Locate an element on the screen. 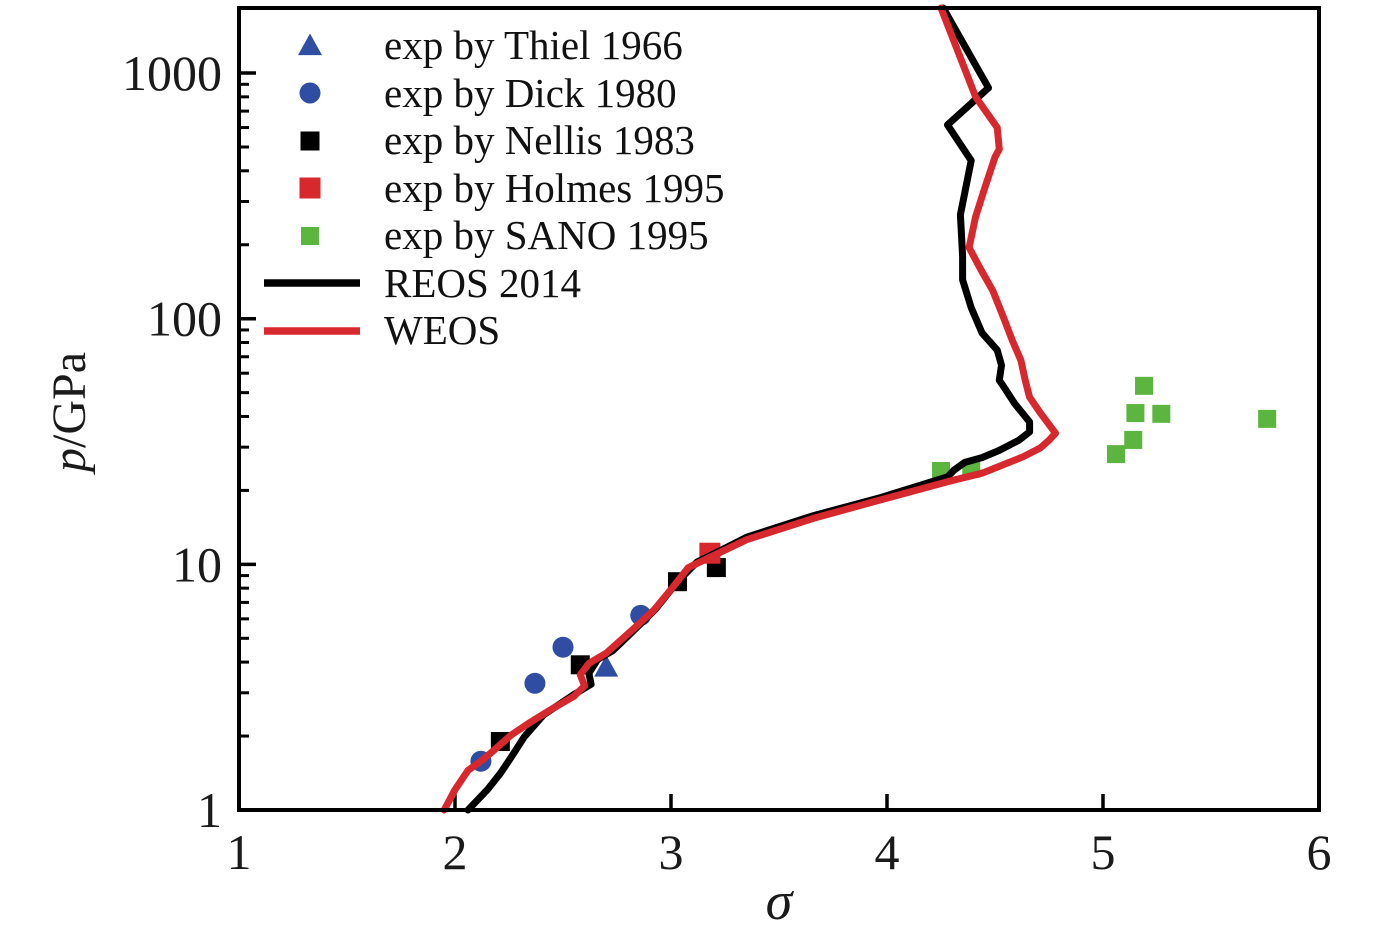  x-axis-tick-label: 5 is located at coordinates (1103, 852).